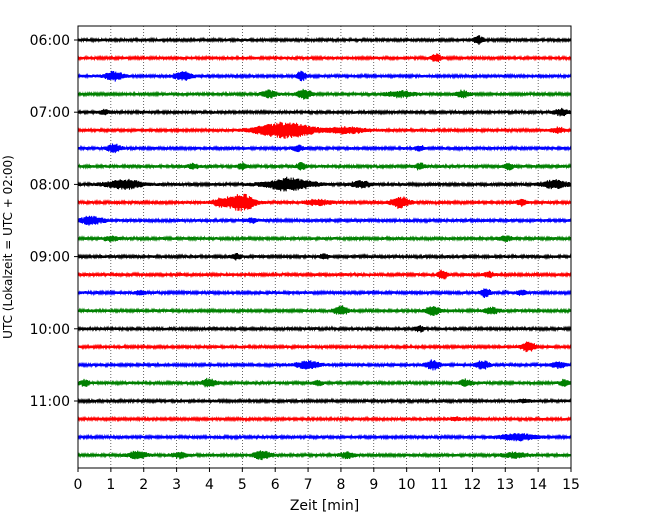 The image size is (650, 520). I want to click on x-tick-label: 12, so click(472, 485).